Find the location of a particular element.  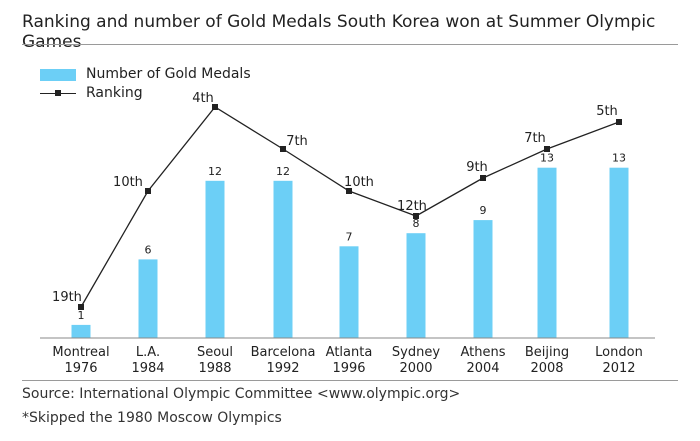

ranking-marker-2012 is located at coordinates (619, 122).